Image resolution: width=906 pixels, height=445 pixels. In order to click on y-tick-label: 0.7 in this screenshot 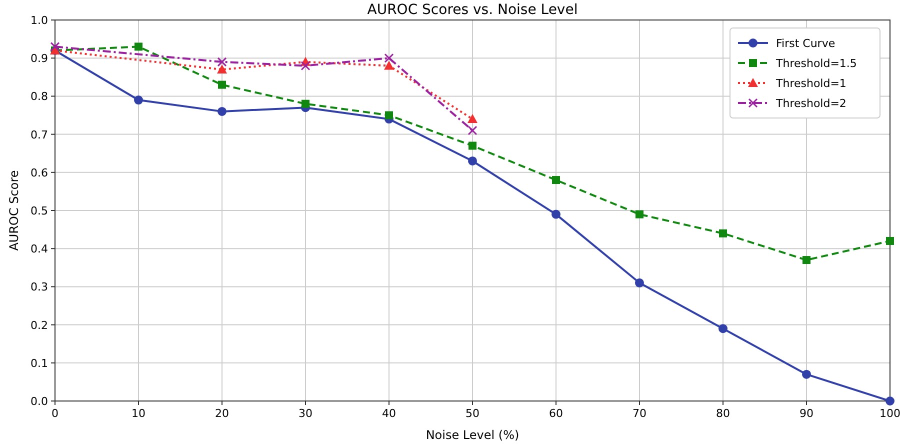, I will do `click(39, 135)`.